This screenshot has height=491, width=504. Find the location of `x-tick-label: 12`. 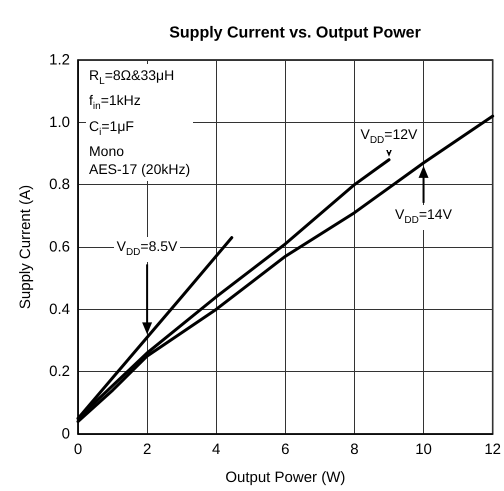

x-tick-label: 12 is located at coordinates (492, 449).